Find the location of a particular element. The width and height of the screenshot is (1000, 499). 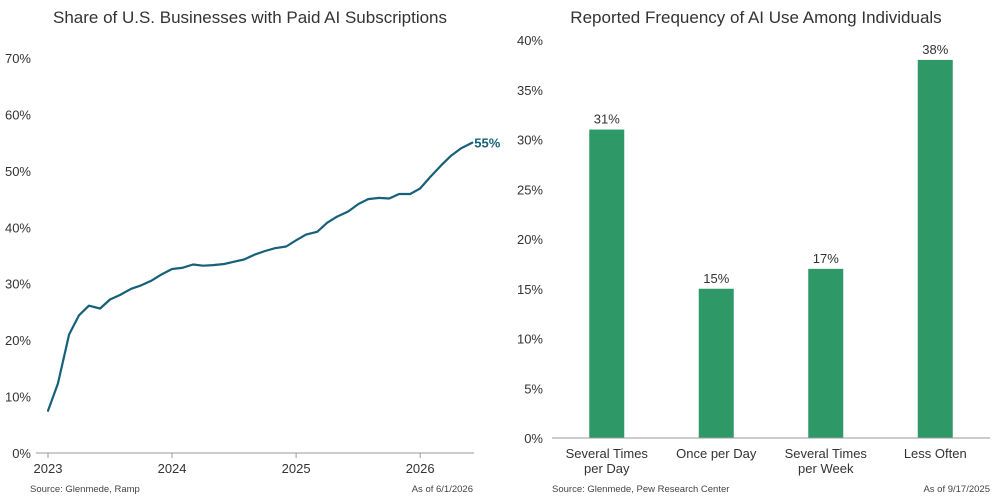

bar-data-label: 17% is located at coordinates (826, 258).